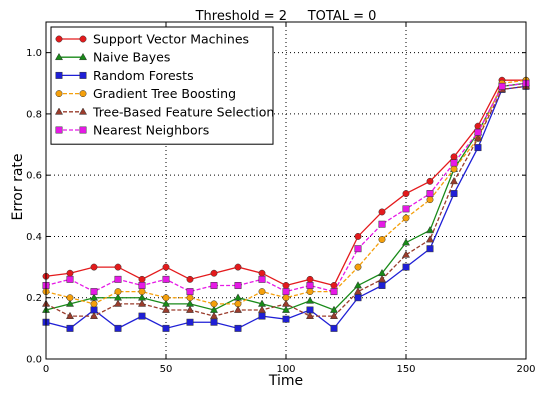 The height and width of the screenshot is (393, 541). What do you see at coordinates (285, 381) in the screenshot?
I see `x-axis-label: Time` at bounding box center [285, 381].